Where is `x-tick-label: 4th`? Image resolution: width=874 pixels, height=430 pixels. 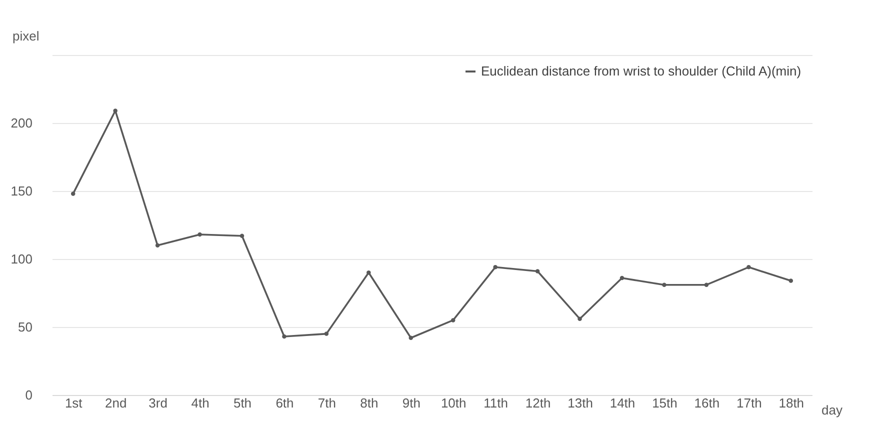 x-tick-label: 4th is located at coordinates (200, 403).